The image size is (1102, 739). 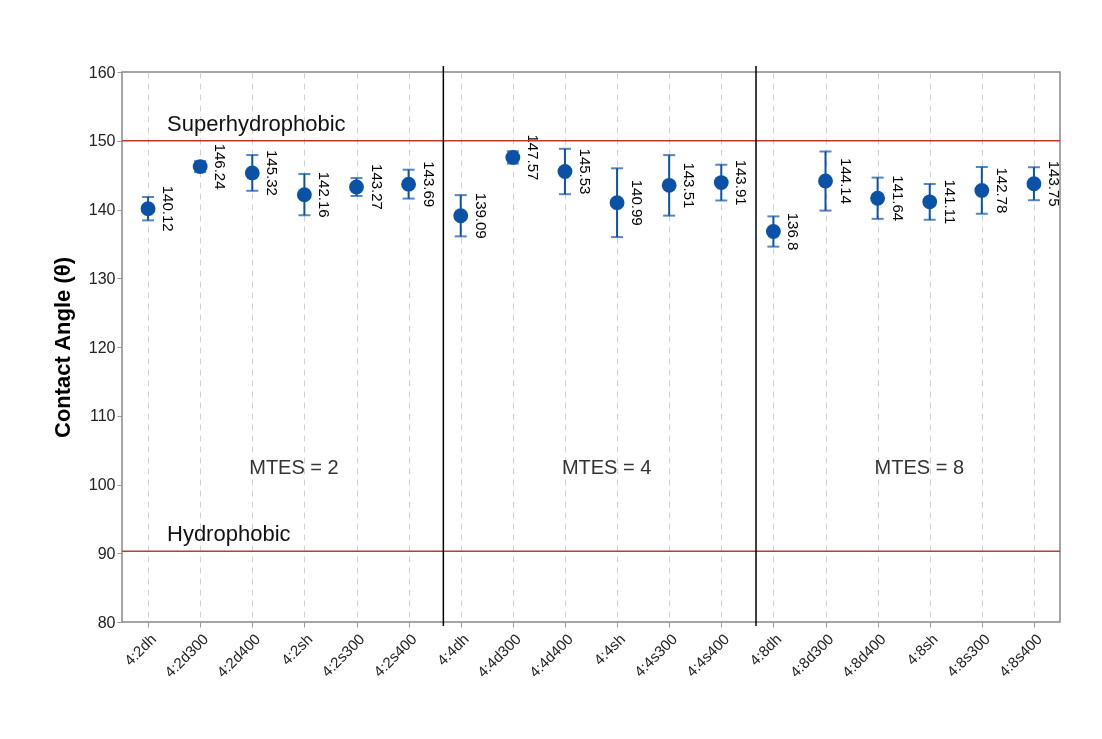 What do you see at coordinates (102, 416) in the screenshot?
I see `y-tick-label: 110` at bounding box center [102, 416].